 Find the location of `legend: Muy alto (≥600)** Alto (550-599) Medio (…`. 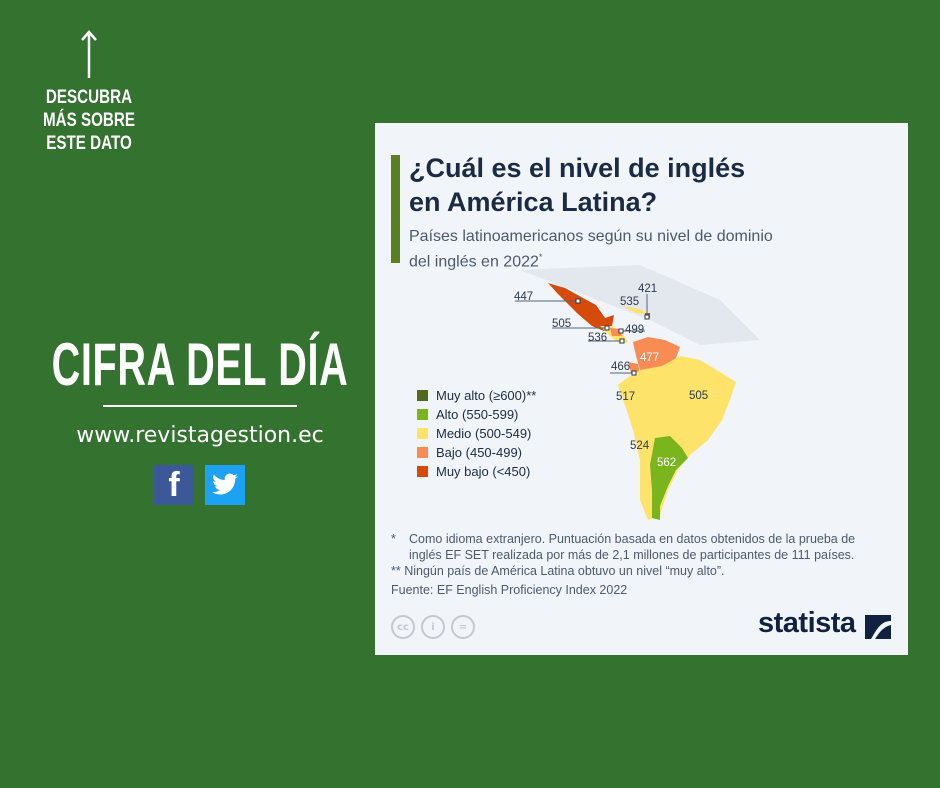

legend: Muy alto (≥600)** Alto (550-599) Medio (… is located at coordinates (476, 433).